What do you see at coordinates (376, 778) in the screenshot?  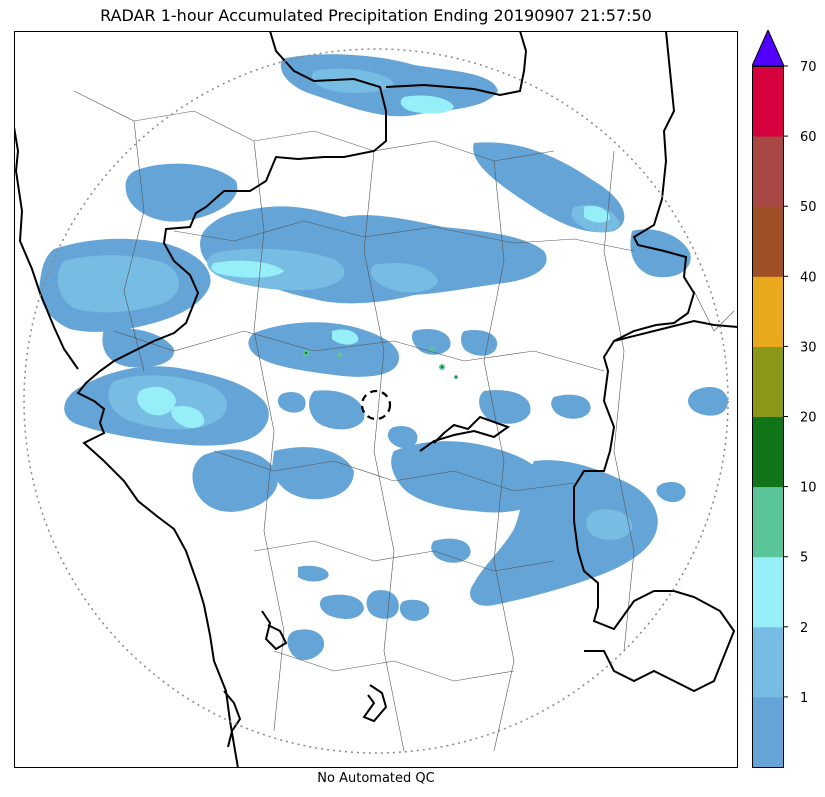 I see `qc-note: No Automated QC` at bounding box center [376, 778].